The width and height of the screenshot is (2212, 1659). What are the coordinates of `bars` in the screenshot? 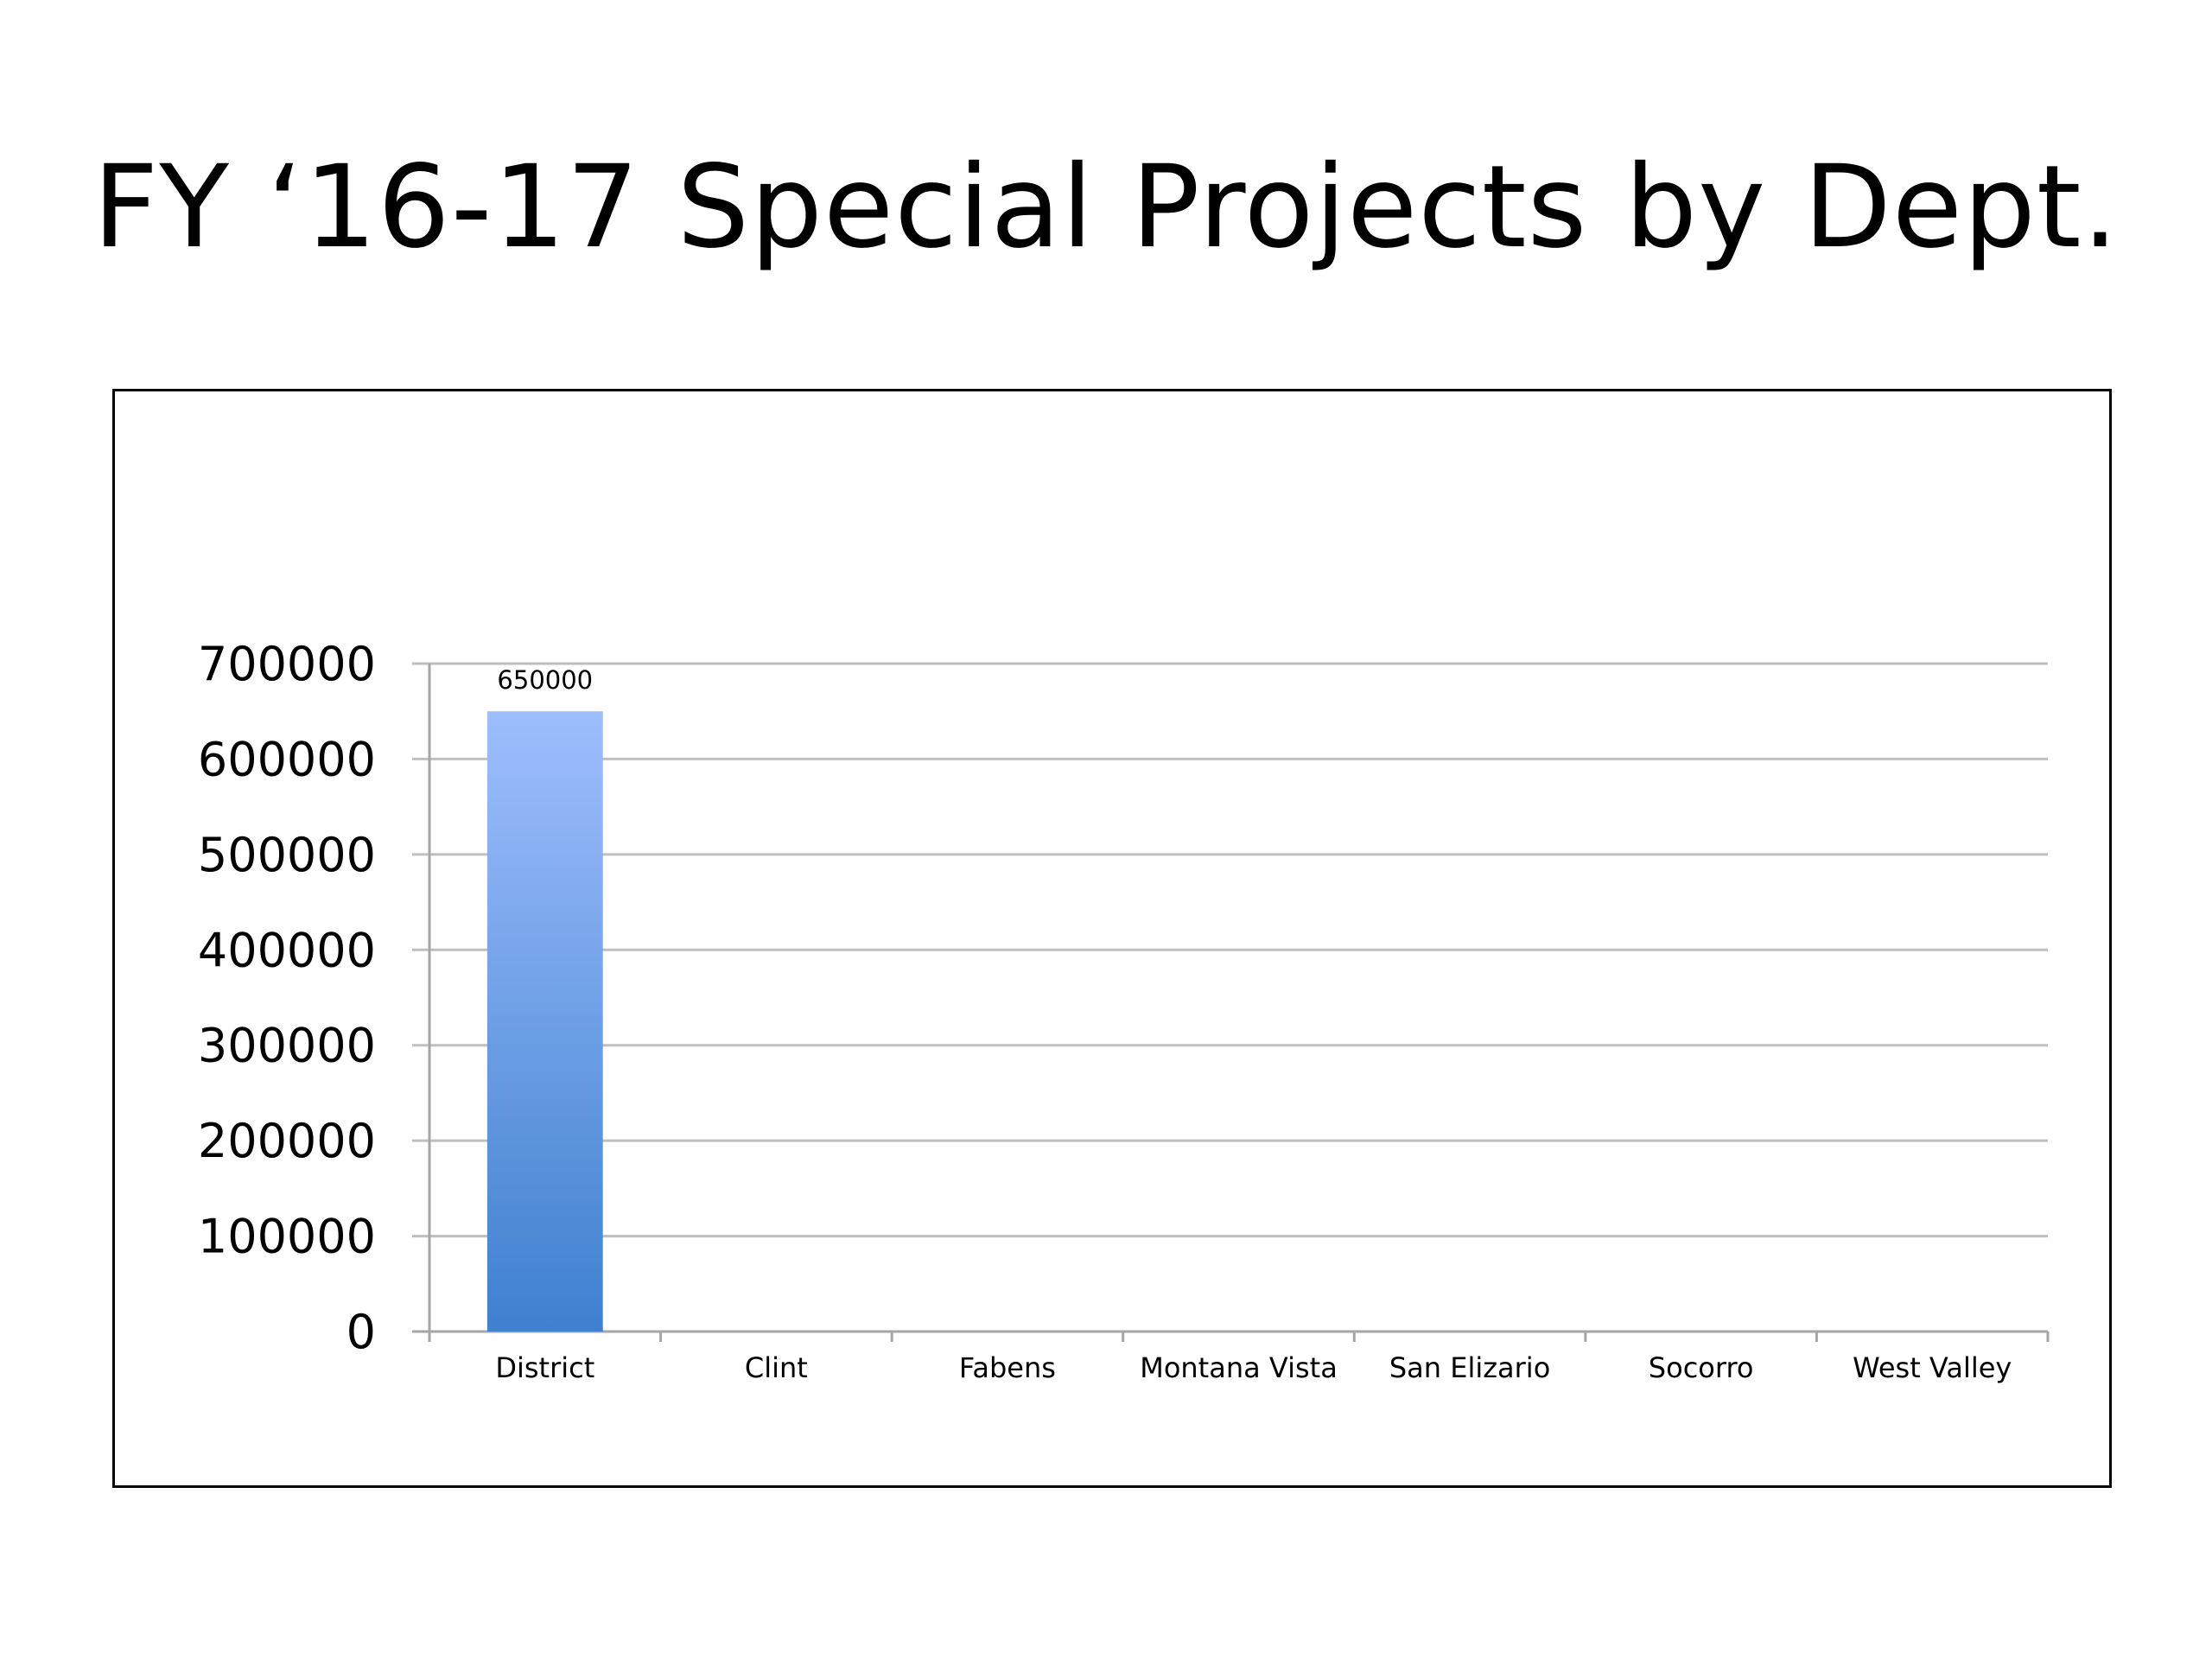 It's located at (544, 1021).